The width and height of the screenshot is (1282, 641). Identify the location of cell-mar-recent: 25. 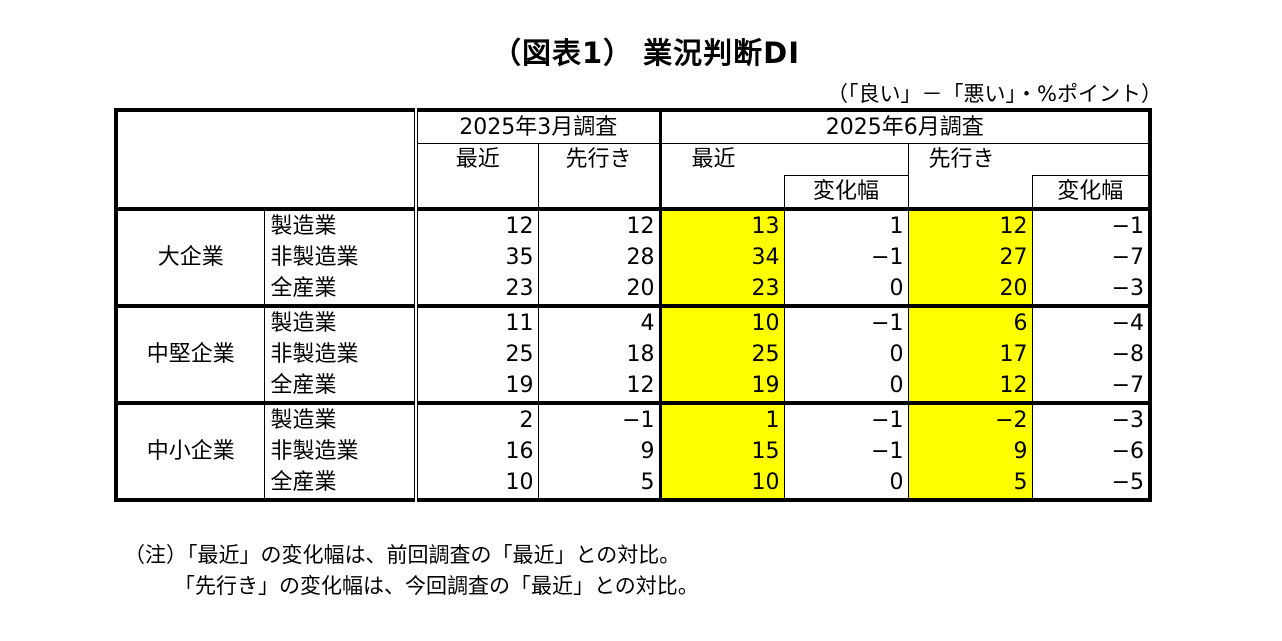
(476, 354).